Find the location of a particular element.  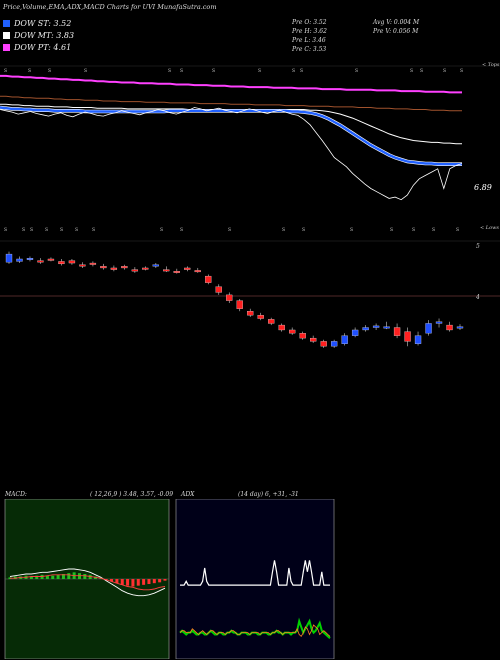

adx-chart is located at coordinates (255, 579).